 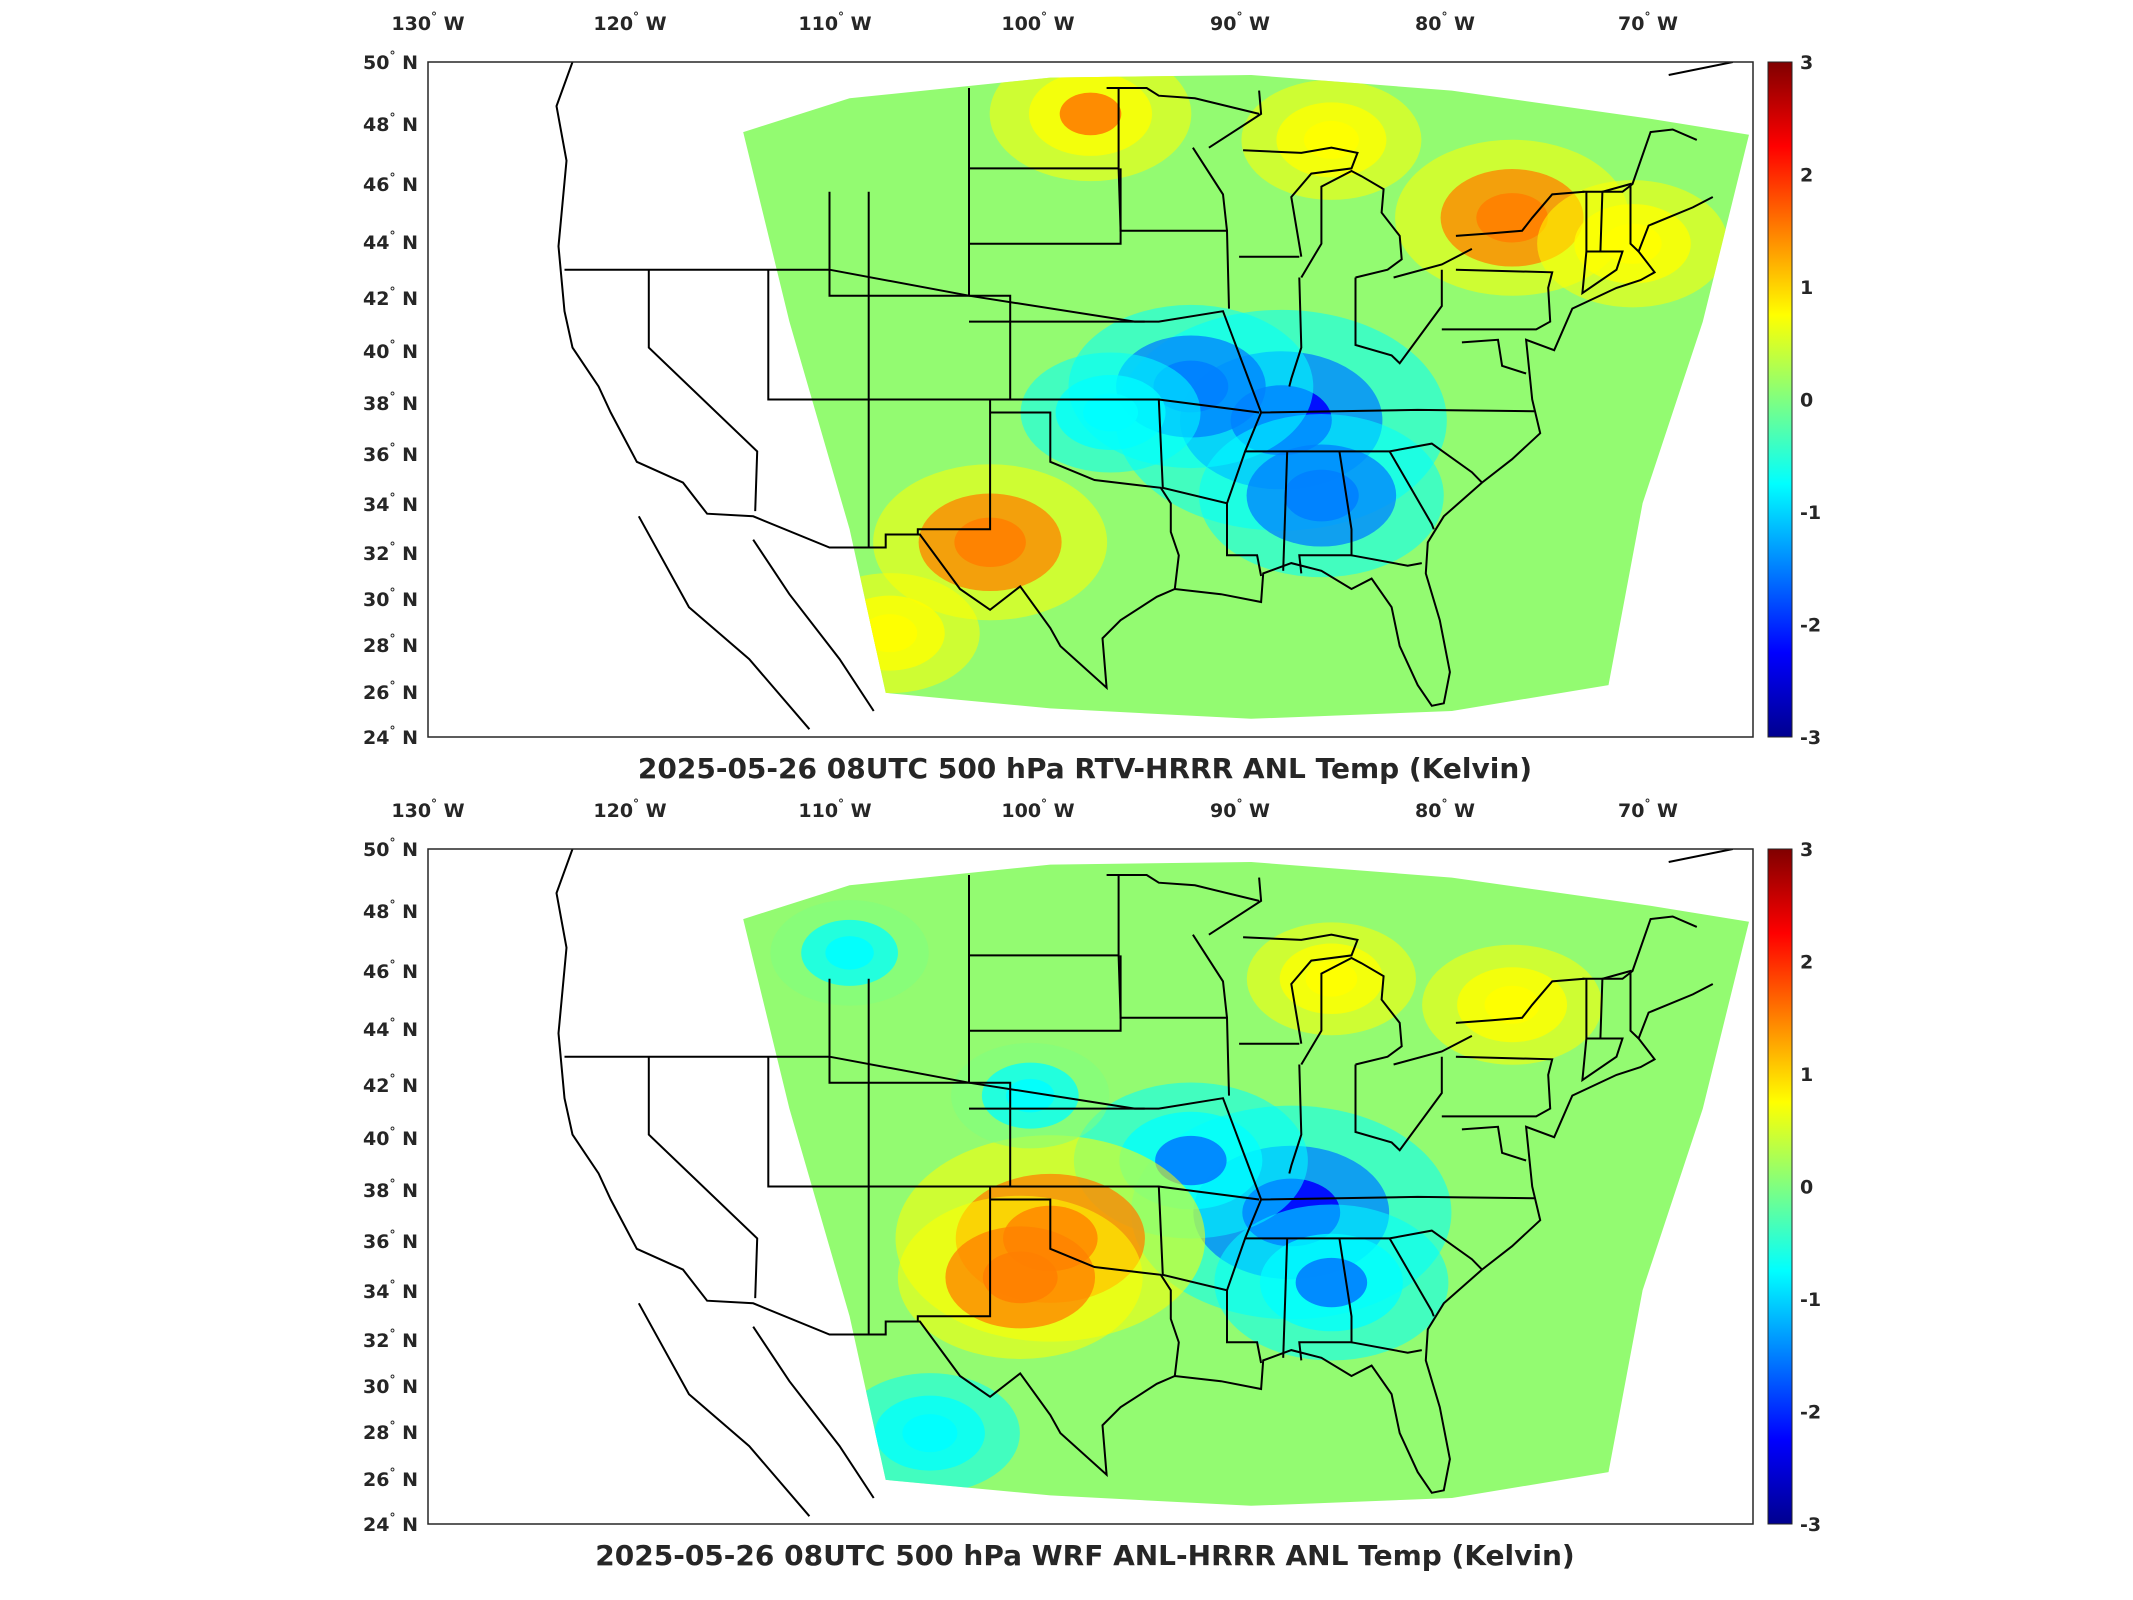 I want to click on colorbar-tick-label: -1, so click(x=1810, y=513).